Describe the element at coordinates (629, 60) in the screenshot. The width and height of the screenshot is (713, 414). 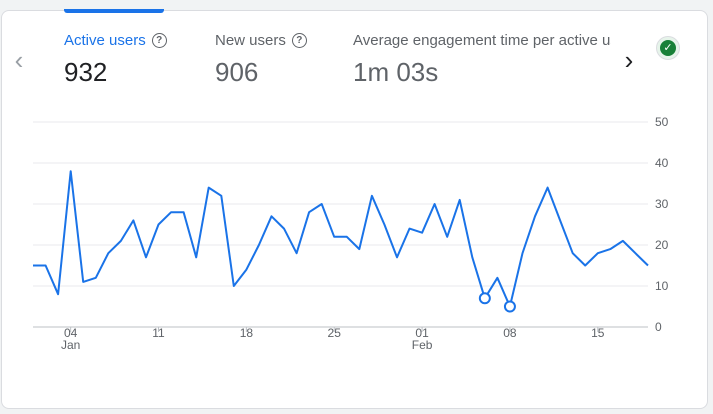
I see `chevron-right-icon: ›` at that location.